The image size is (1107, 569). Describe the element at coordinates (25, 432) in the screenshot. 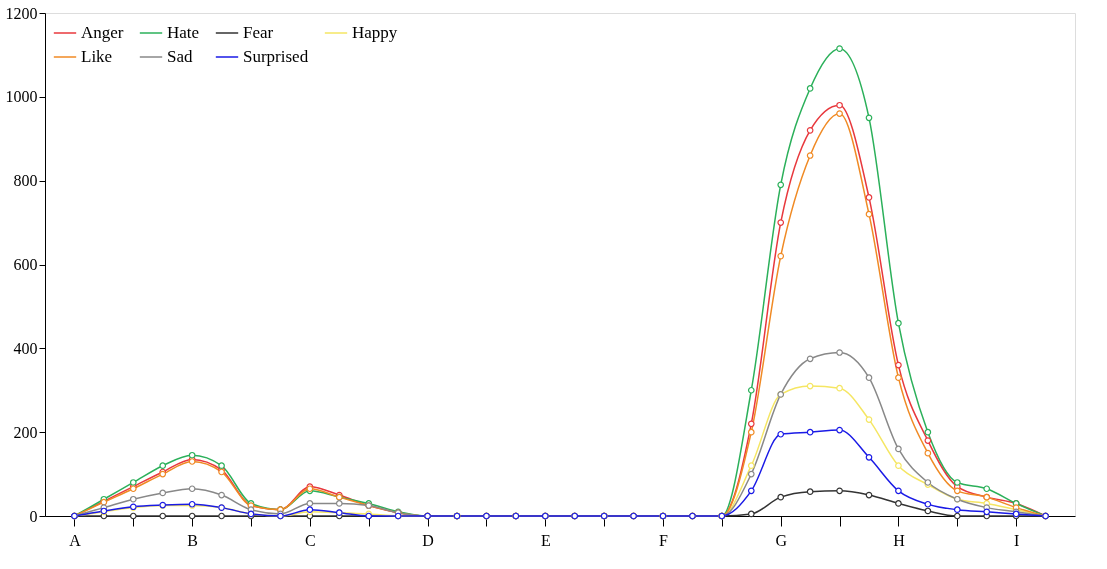

I see `y-tick-label: 200` at that location.